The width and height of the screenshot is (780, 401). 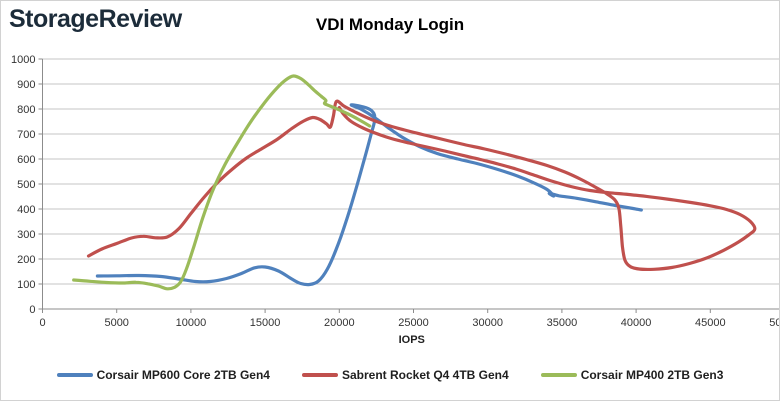 What do you see at coordinates (774, 323) in the screenshot?
I see `x-tick-label: 50000` at bounding box center [774, 323].